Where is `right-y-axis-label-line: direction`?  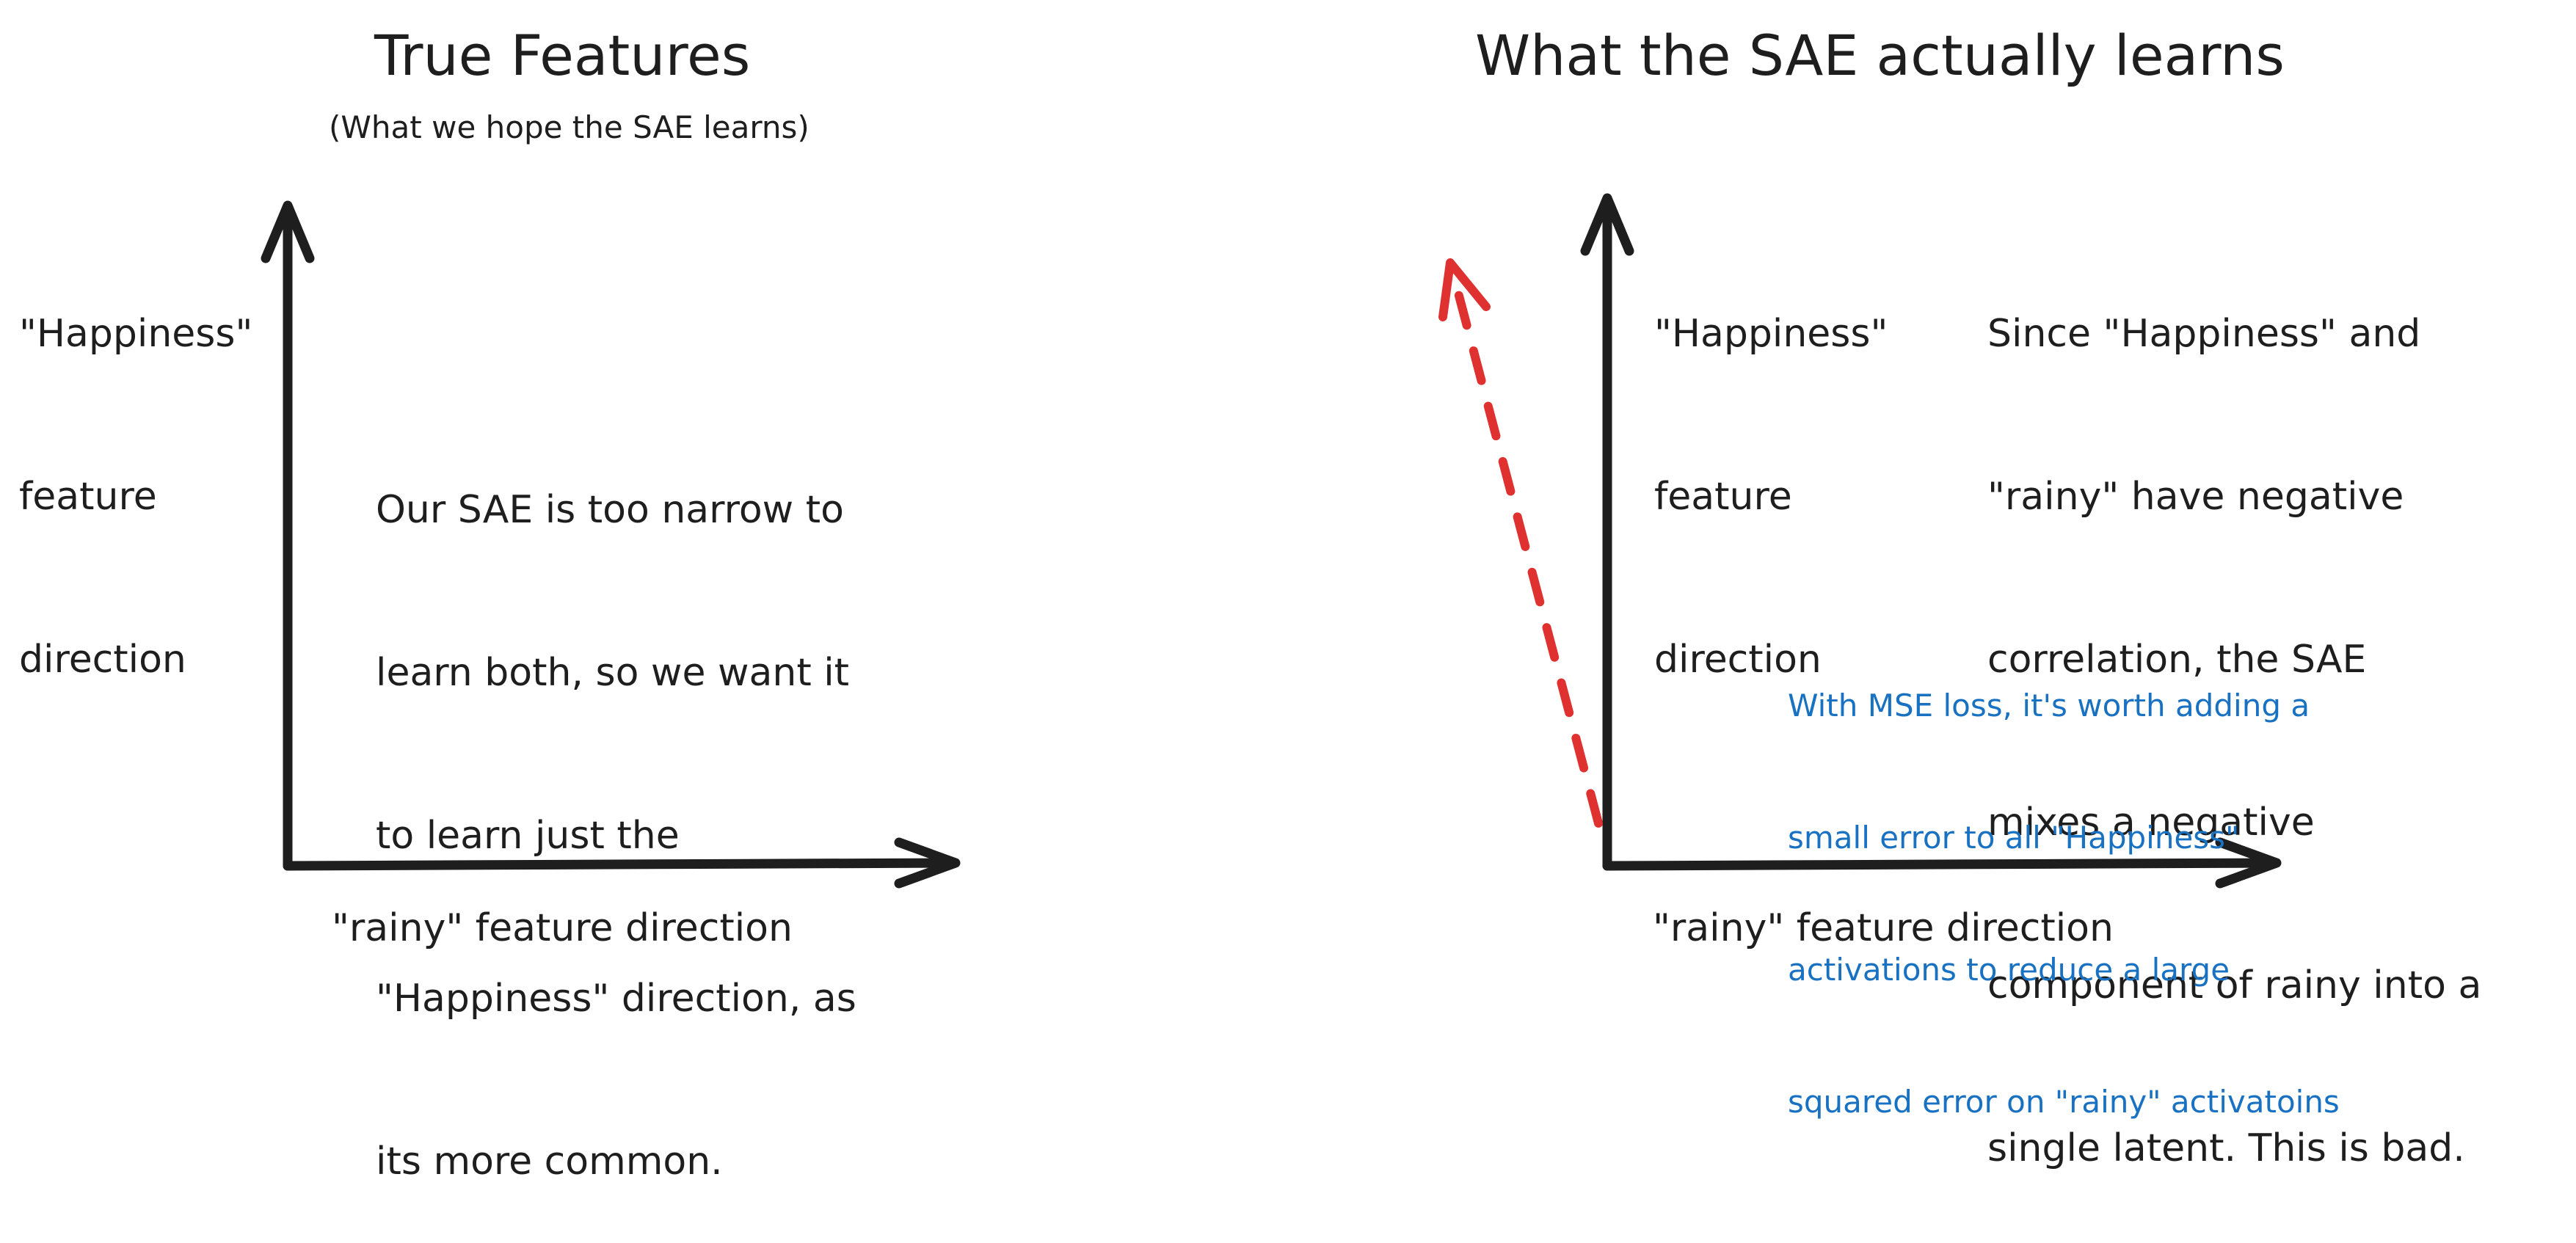
right-y-axis-label-line: direction is located at coordinates (1738, 660).